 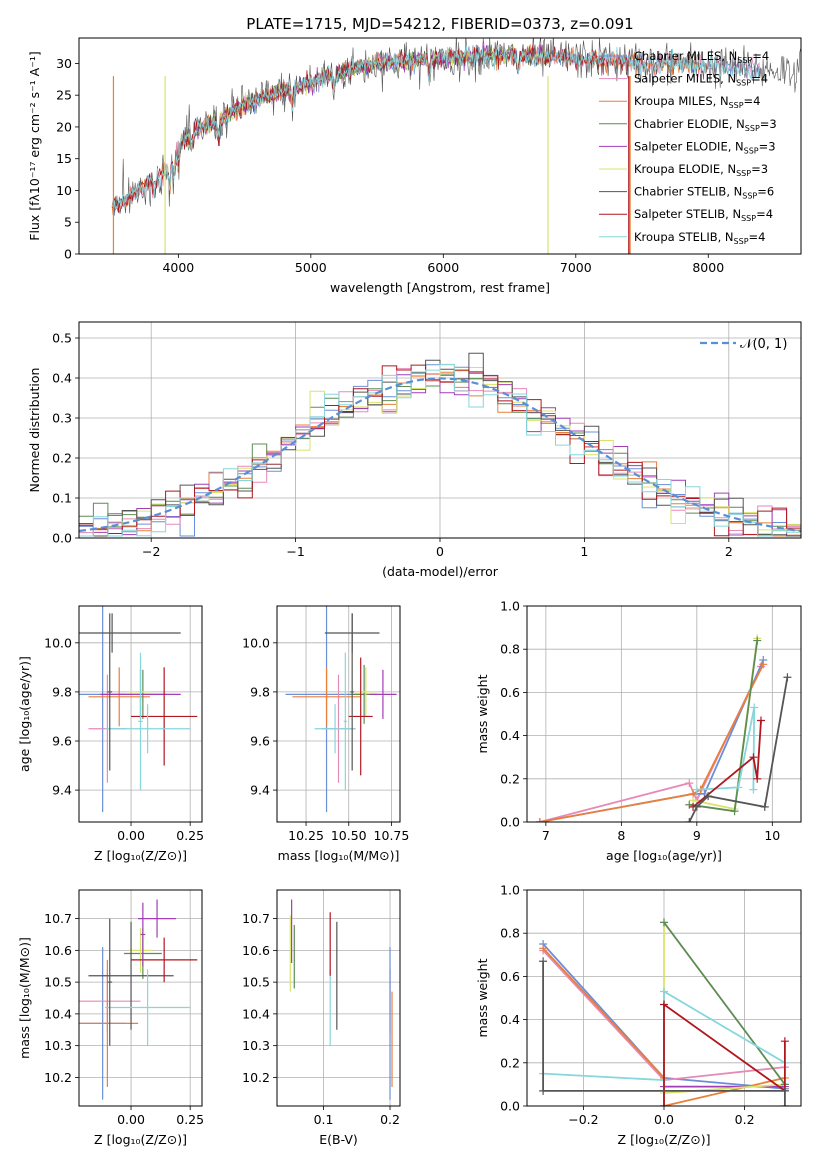 What do you see at coordinates (62, 338) in the screenshot?
I see `y-tick-label: 0.5` at bounding box center [62, 338].